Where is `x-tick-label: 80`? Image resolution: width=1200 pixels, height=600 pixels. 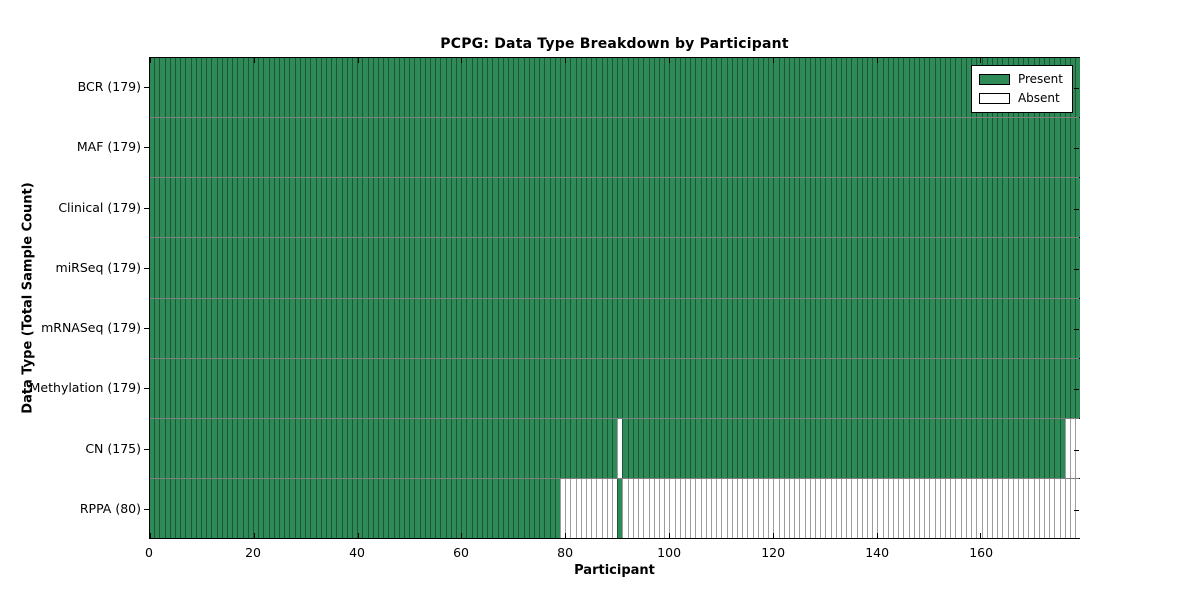
x-tick-label: 80 is located at coordinates (565, 552).